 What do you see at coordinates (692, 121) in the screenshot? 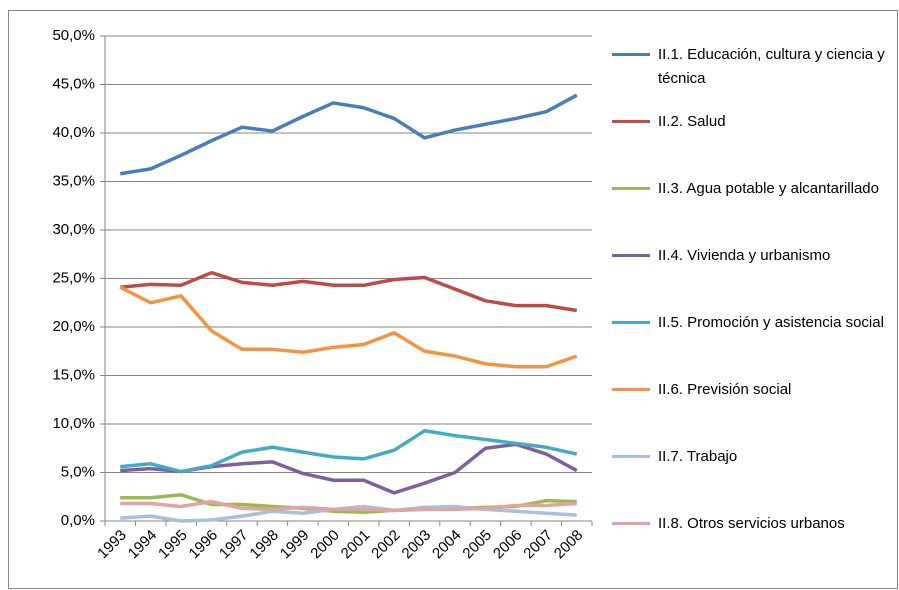
I see `legend-label: II.2. Salud` at bounding box center [692, 121].